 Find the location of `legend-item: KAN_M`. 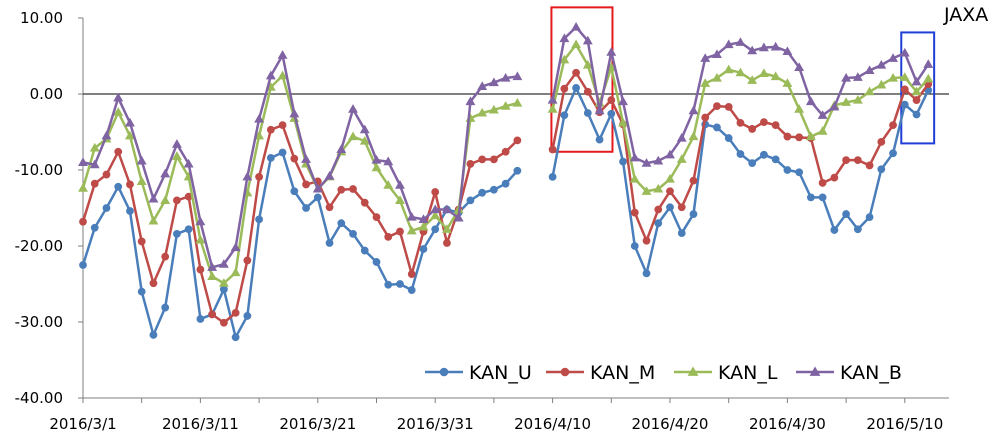

legend-item: KAN_M is located at coordinates (600, 373).